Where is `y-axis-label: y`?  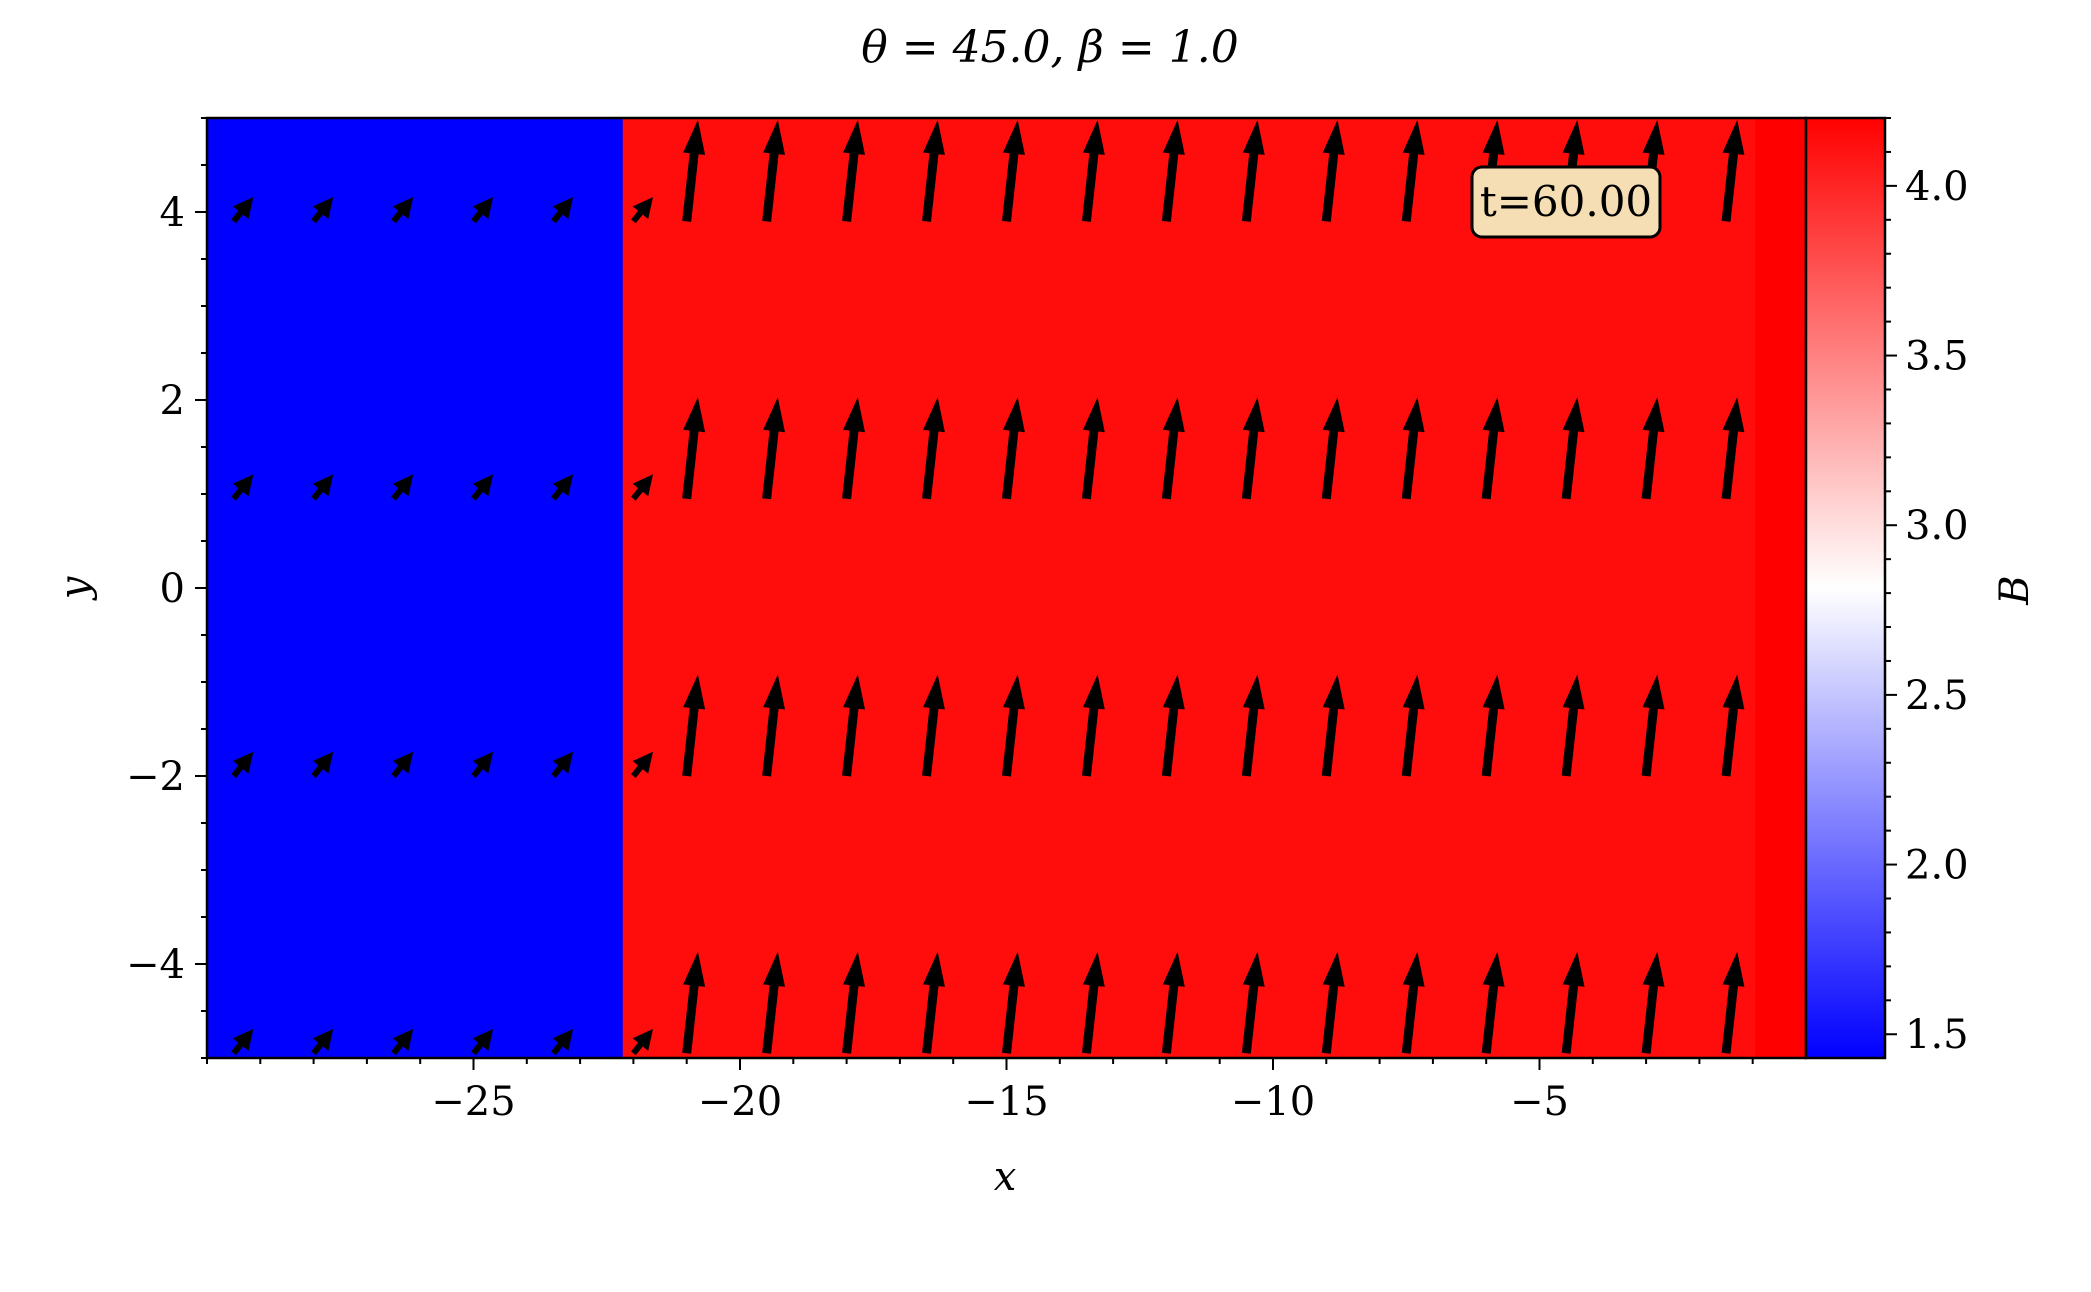 y-axis-label: y is located at coordinates (75, 588).